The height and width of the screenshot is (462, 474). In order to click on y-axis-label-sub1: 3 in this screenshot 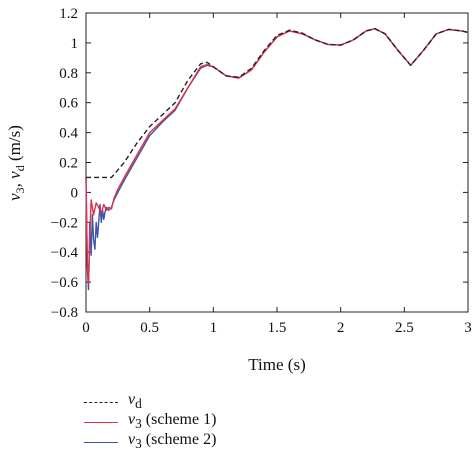, I will do `click(20, 190)`.